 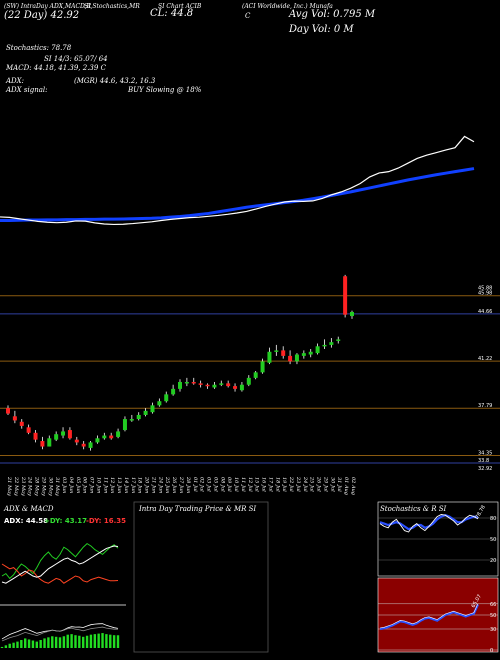 I want to click on date-tick-label: 29 May, so click(x=43, y=486).